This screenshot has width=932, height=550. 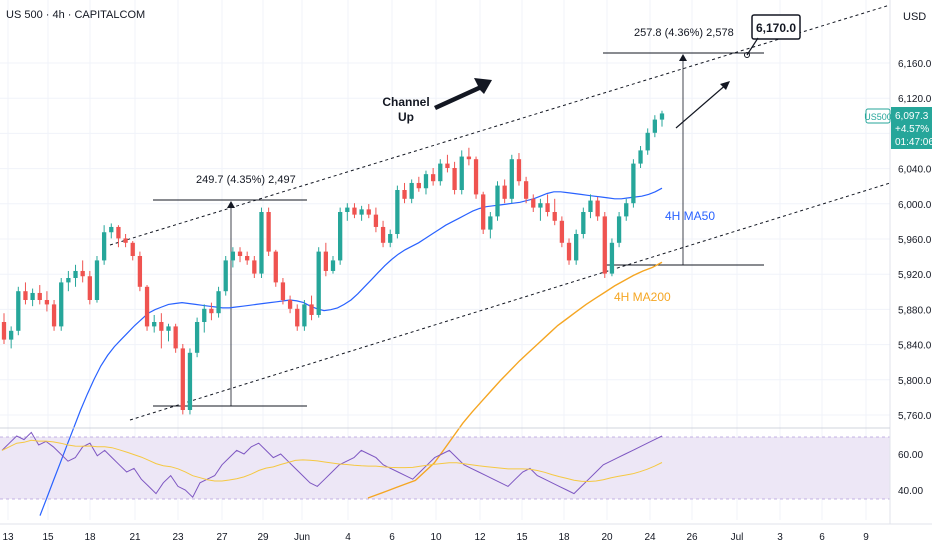 What do you see at coordinates (480, 537) in the screenshot?
I see `time-tick-label: 12` at bounding box center [480, 537].